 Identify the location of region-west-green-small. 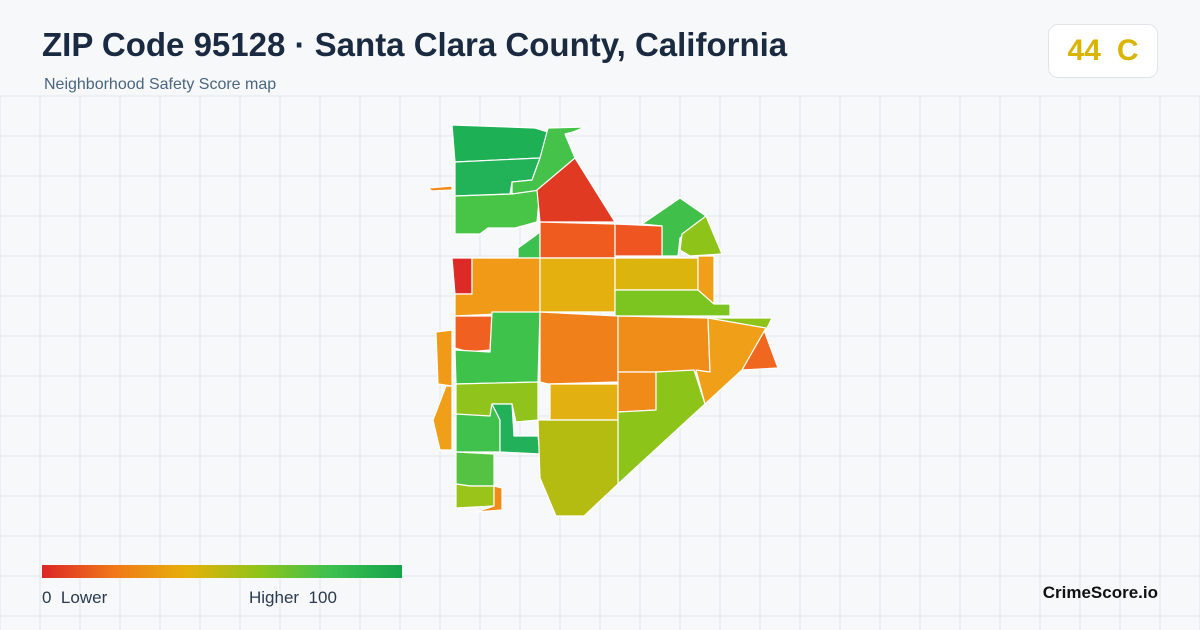
(529, 245).